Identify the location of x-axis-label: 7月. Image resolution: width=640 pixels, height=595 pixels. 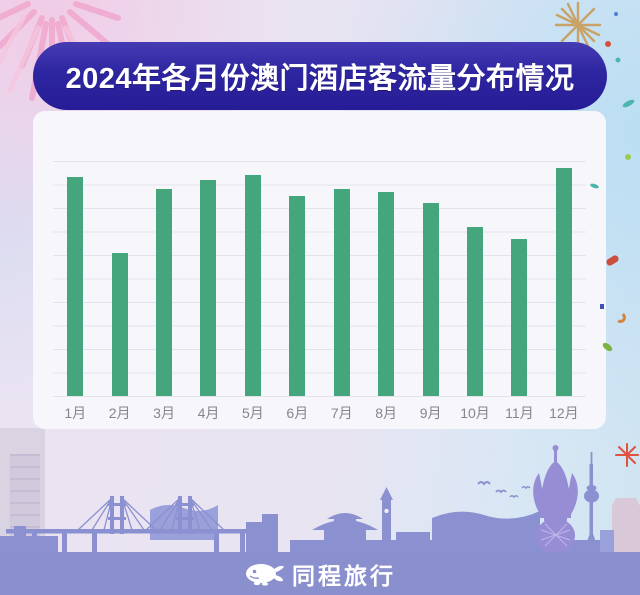
(341, 413).